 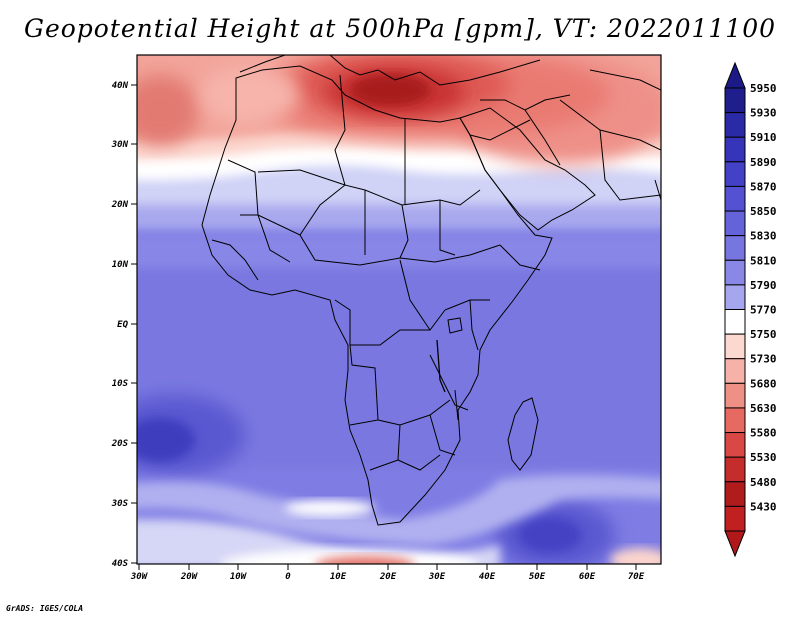 I want to click on colorbar-label: 5910, so click(x=763, y=137).